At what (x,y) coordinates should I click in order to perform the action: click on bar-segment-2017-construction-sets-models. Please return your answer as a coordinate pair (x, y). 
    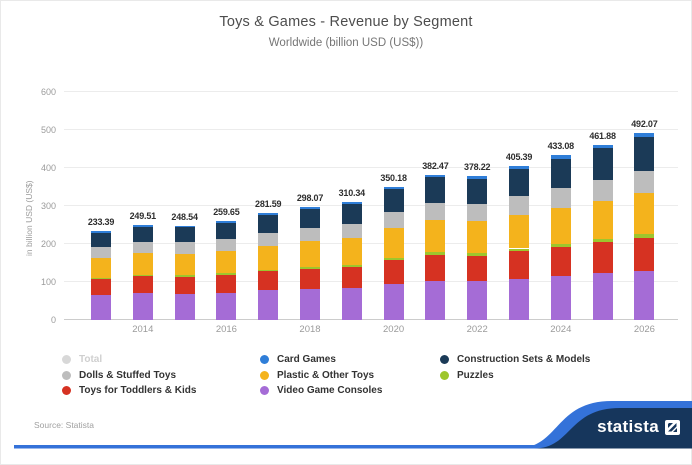
    Looking at the image, I should click on (268, 223).